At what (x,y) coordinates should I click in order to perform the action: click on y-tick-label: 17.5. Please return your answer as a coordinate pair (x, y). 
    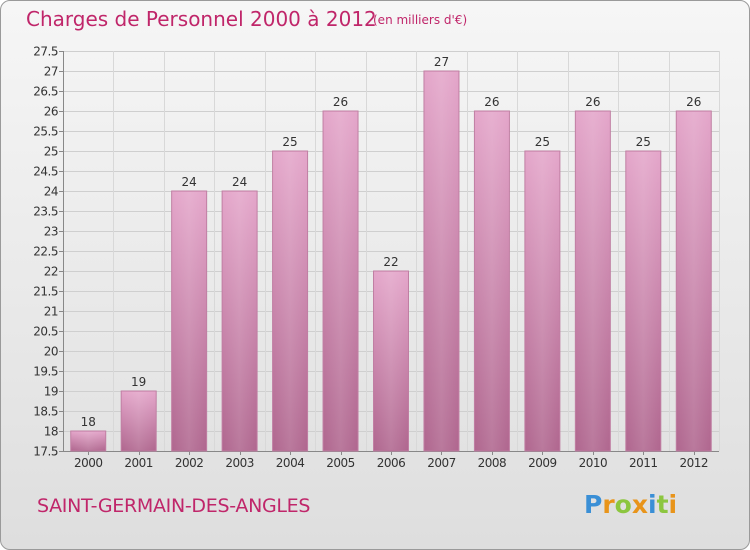
    Looking at the image, I should click on (45, 452).